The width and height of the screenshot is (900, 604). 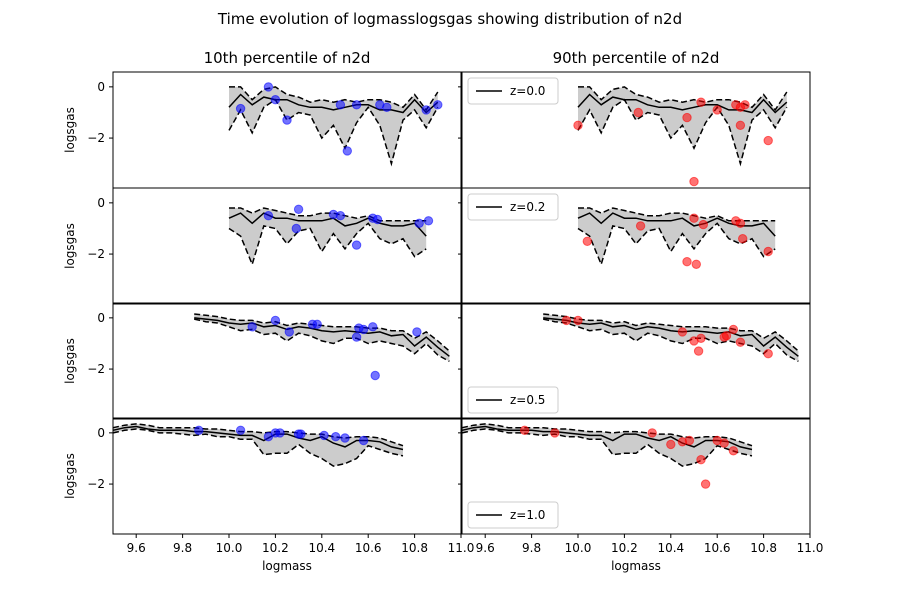 I want to click on x-tick-label: 9.8, so click(x=531, y=548).